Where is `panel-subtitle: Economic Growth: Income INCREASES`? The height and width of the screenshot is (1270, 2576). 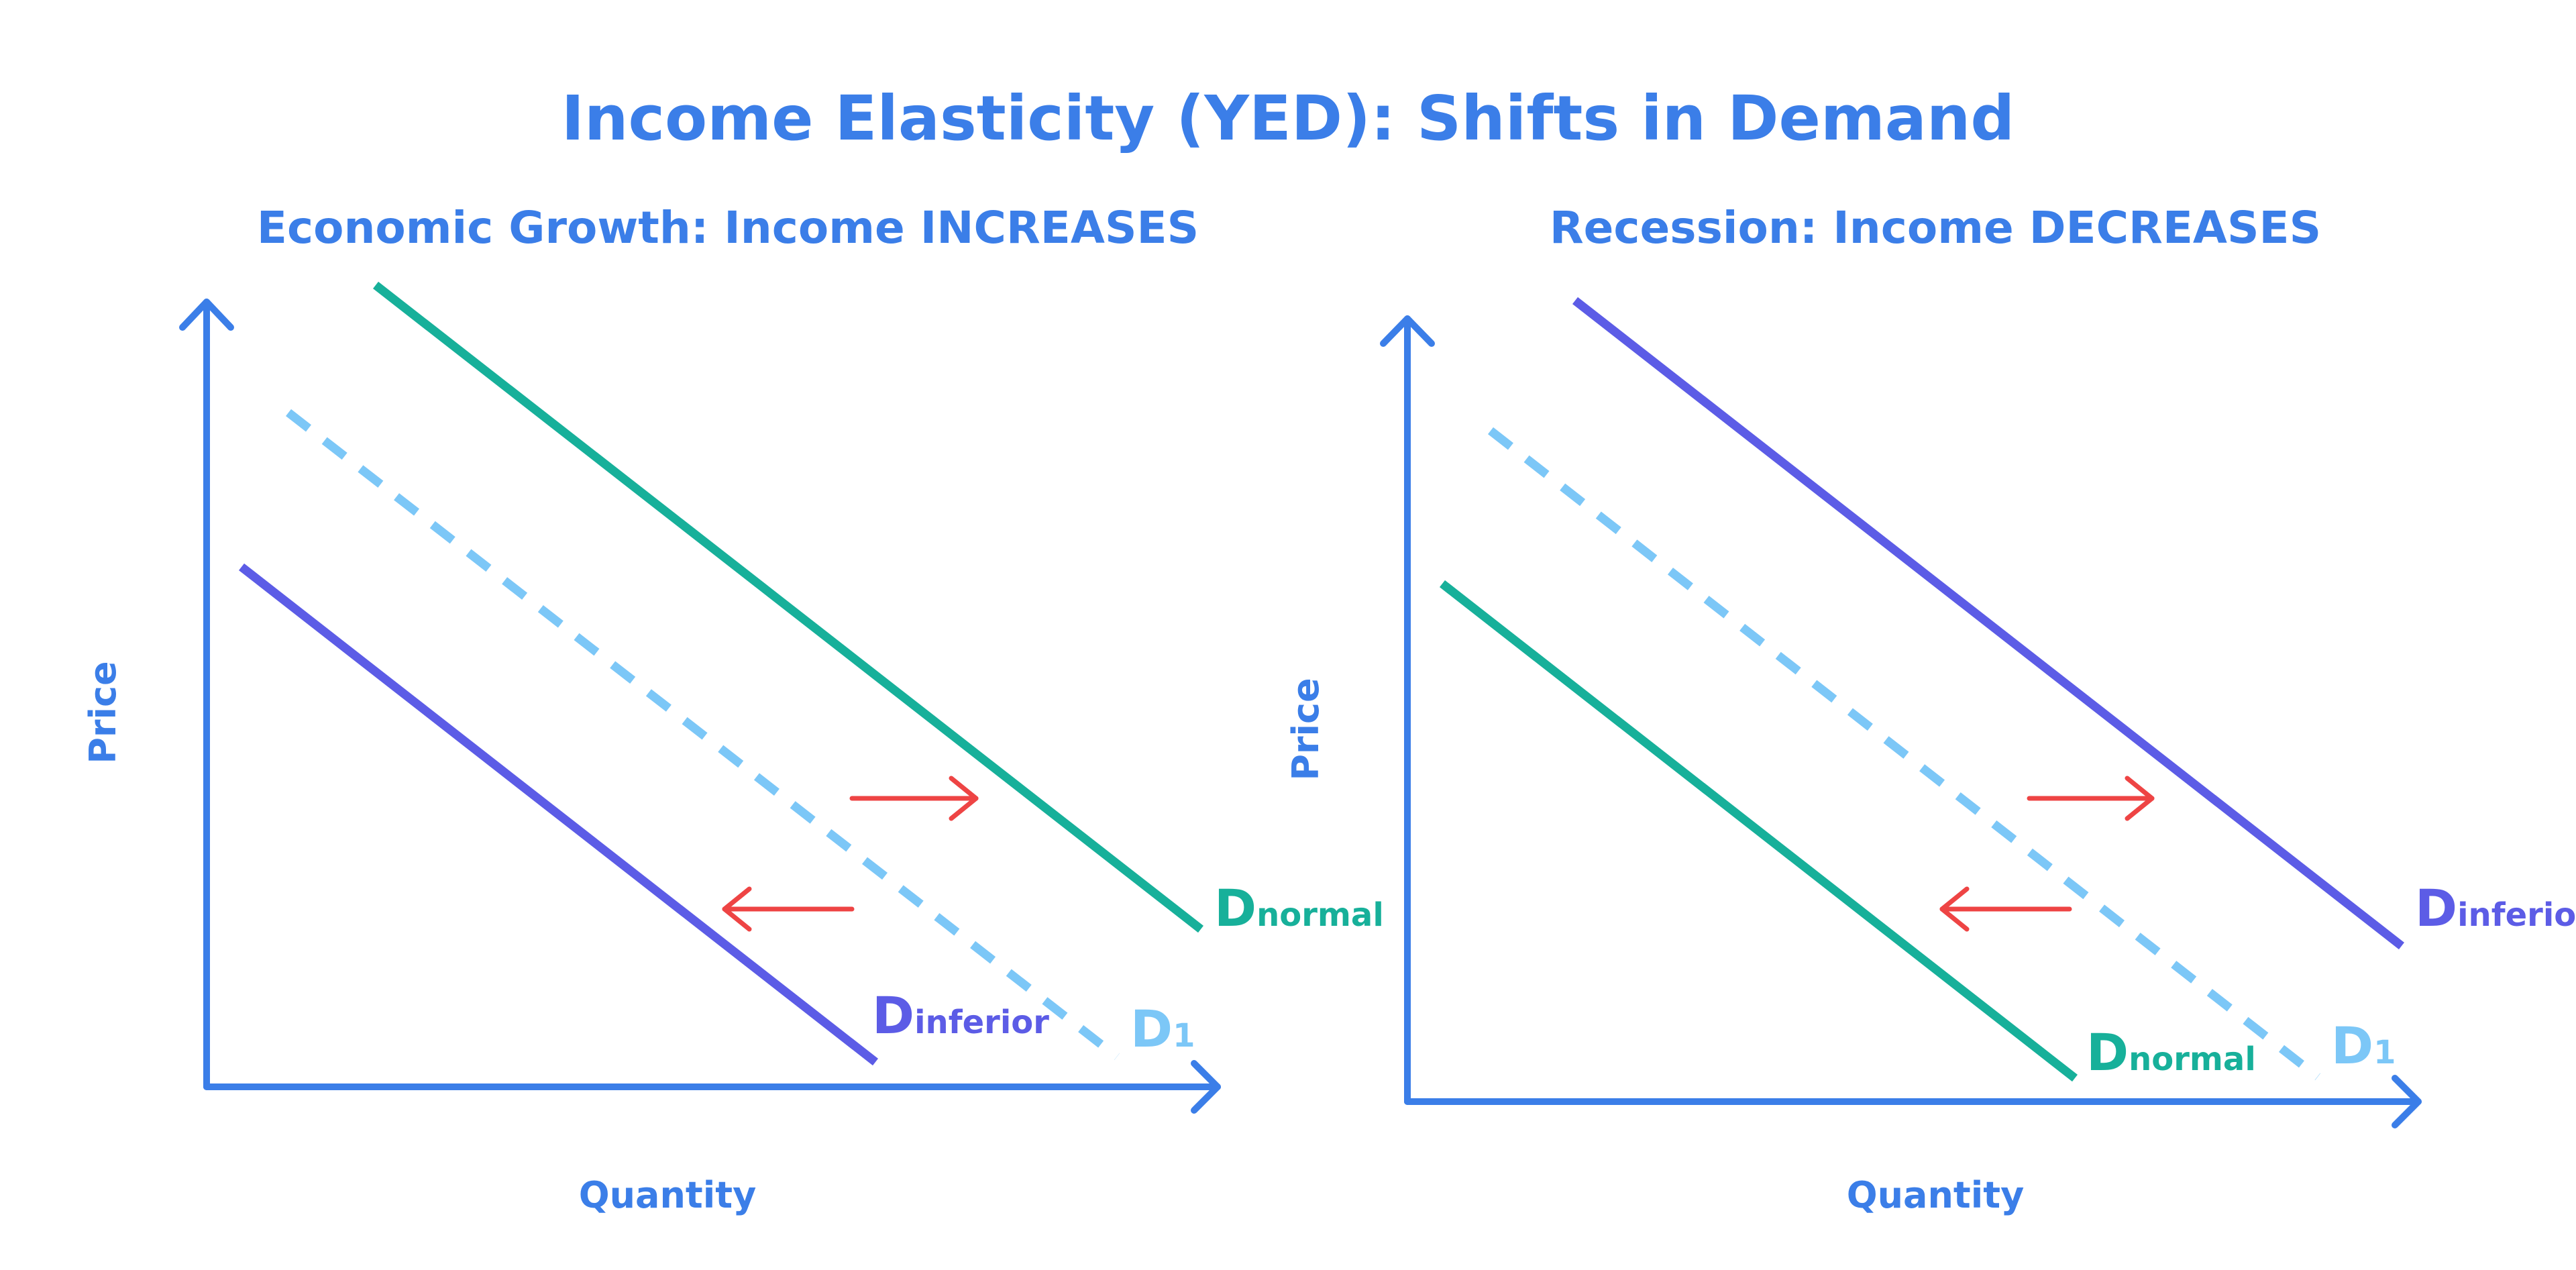 panel-subtitle: Economic Growth: Income INCREASES is located at coordinates (728, 228).